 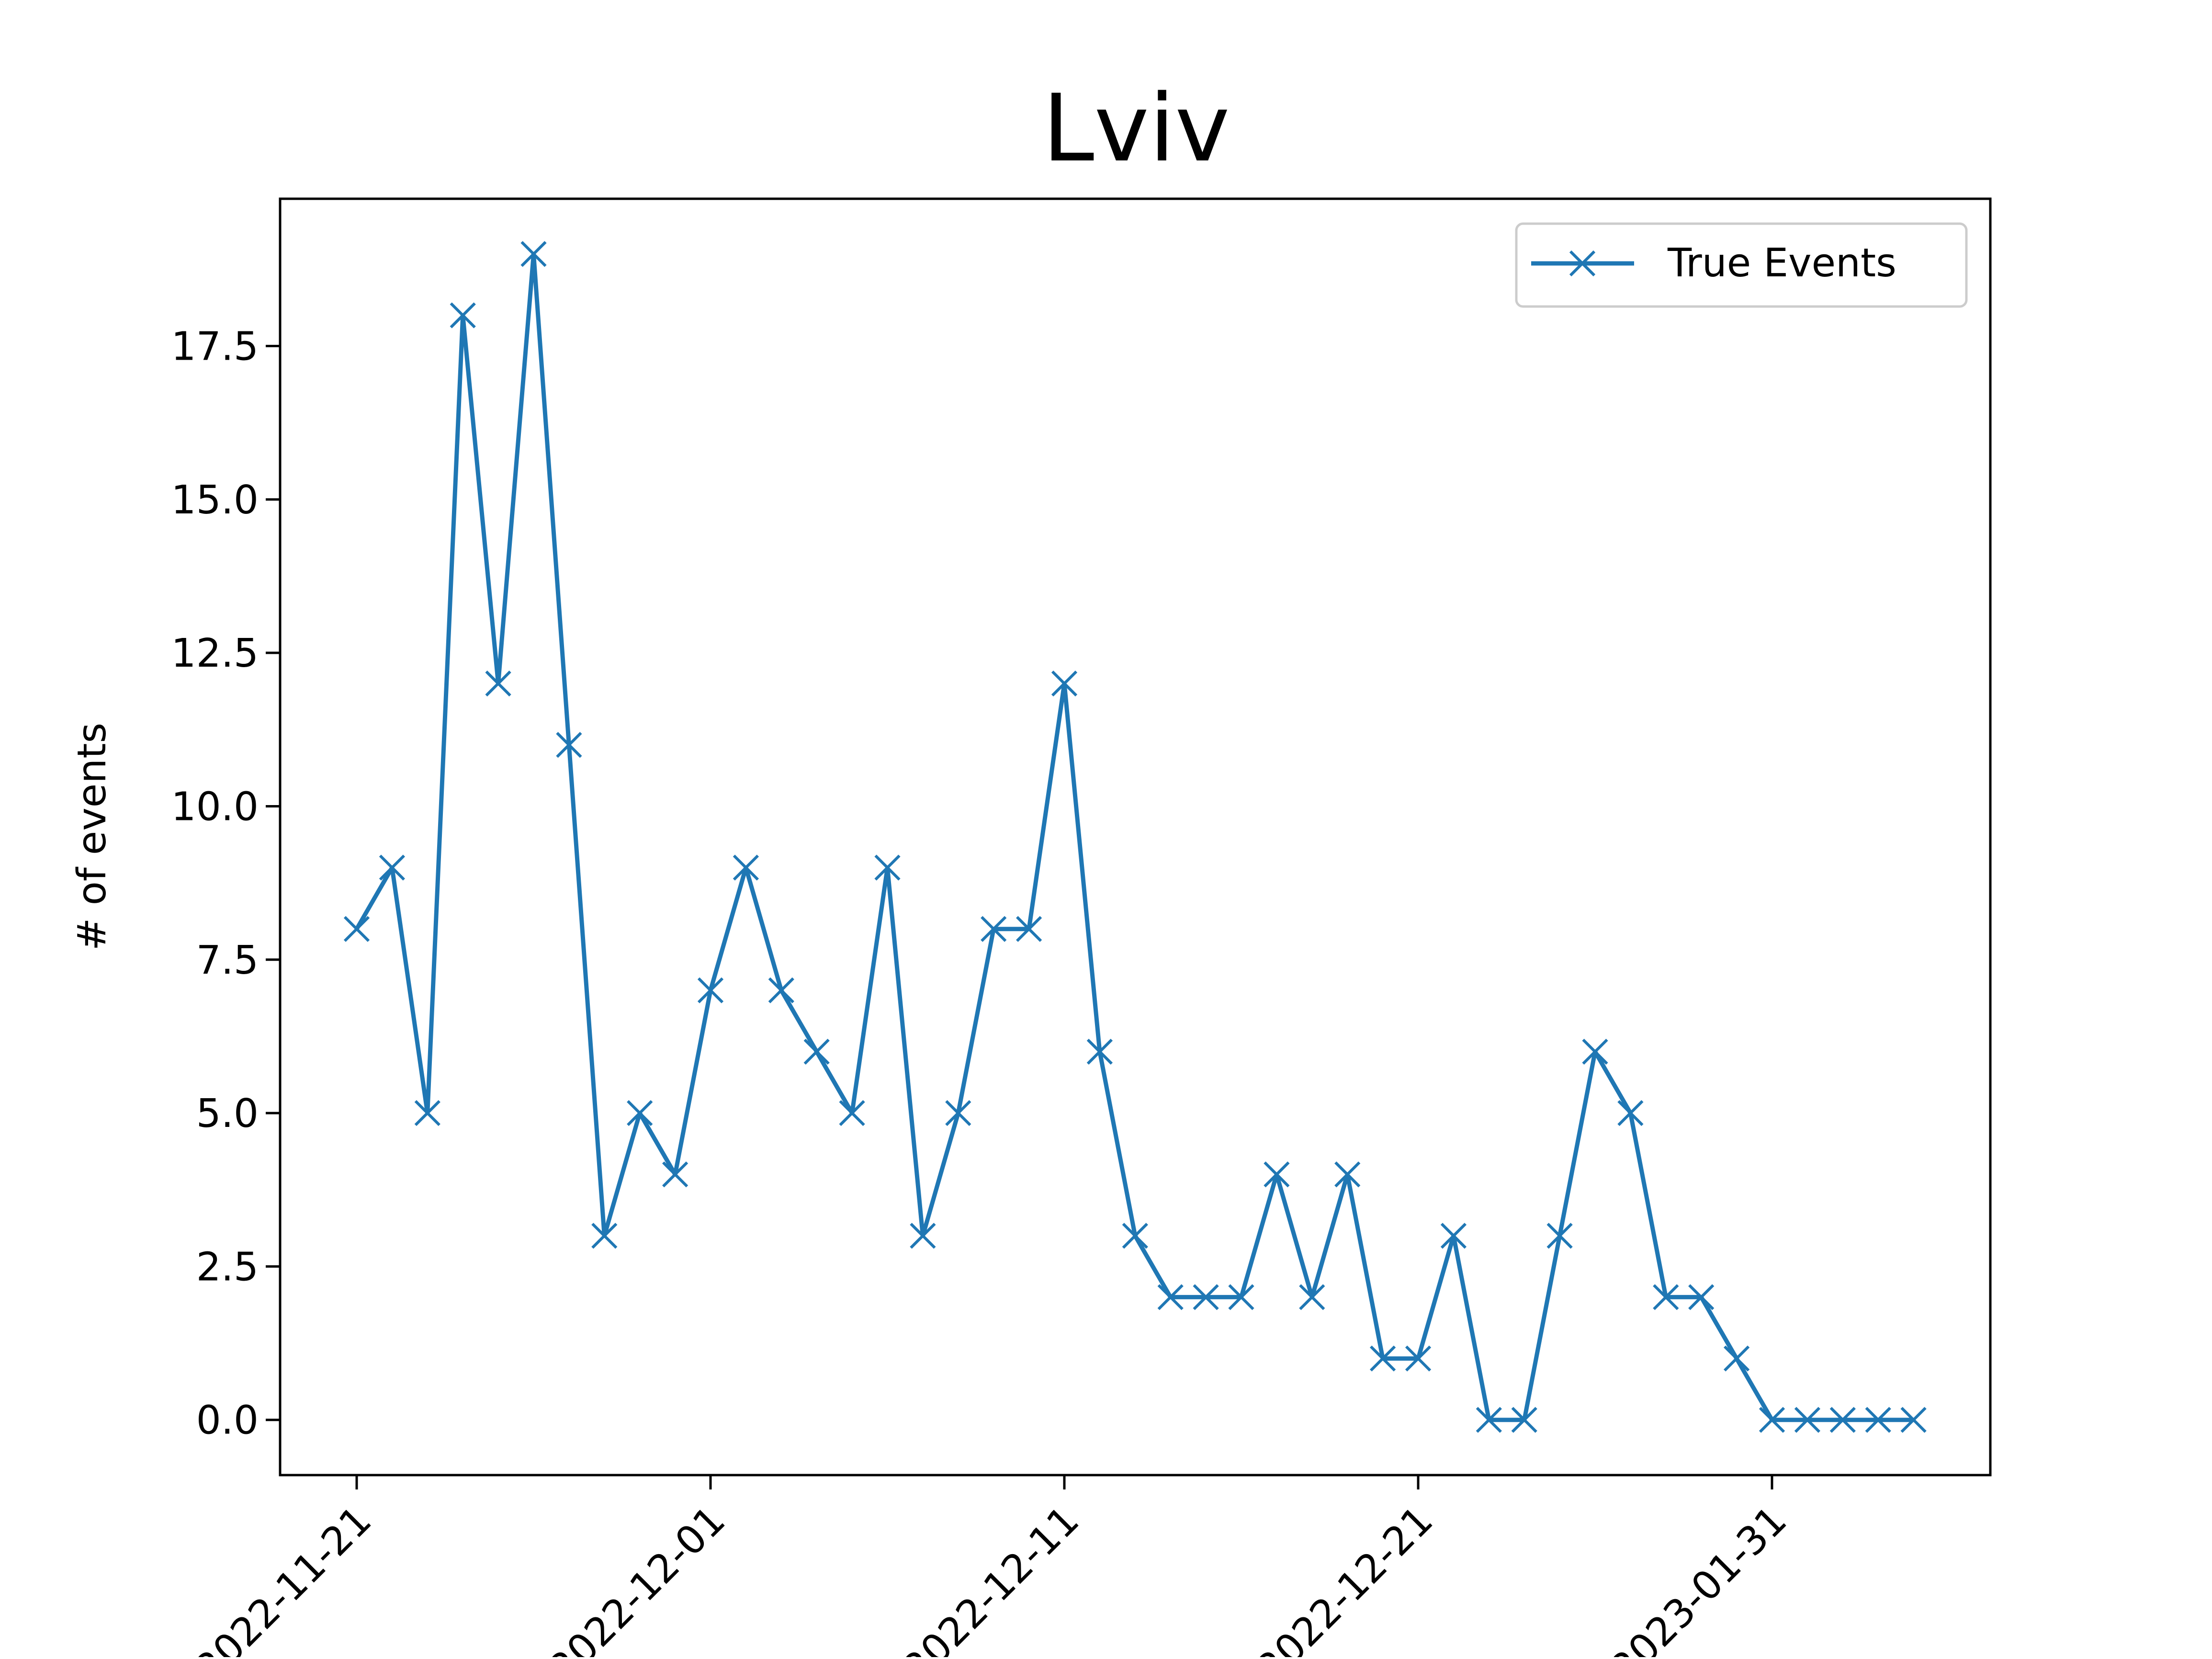 I want to click on y-tick-label: 10.0, so click(x=215, y=807).